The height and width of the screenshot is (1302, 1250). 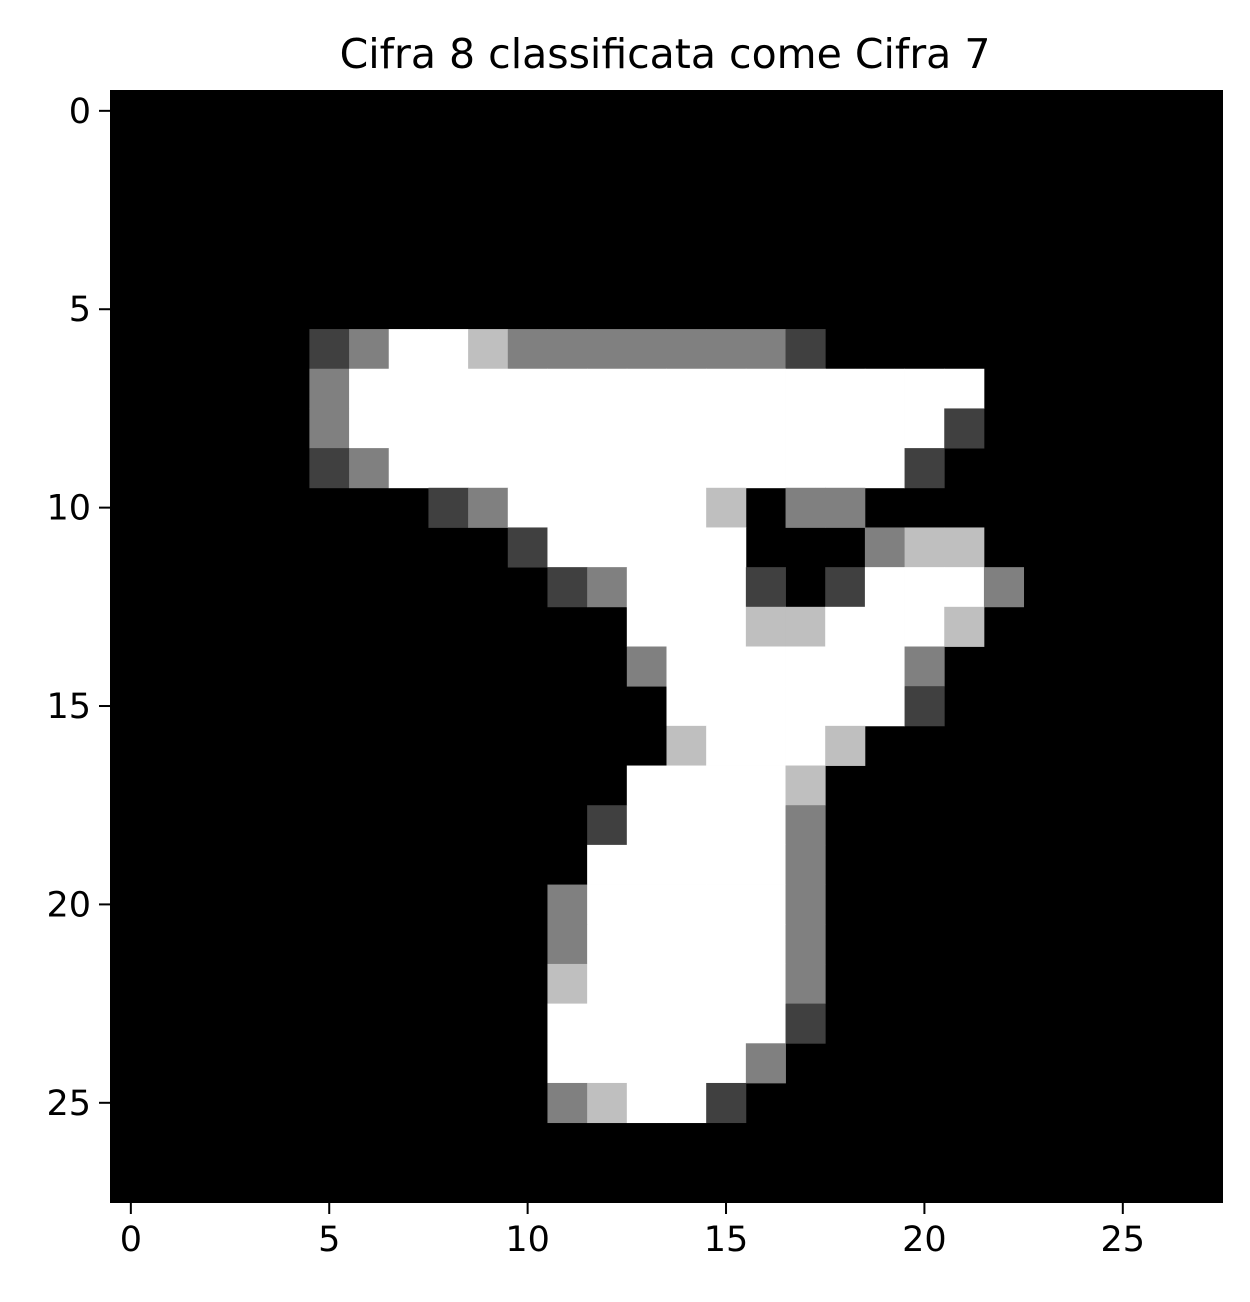 What do you see at coordinates (131, 1240) in the screenshot?
I see `x-tick-label: 0` at bounding box center [131, 1240].